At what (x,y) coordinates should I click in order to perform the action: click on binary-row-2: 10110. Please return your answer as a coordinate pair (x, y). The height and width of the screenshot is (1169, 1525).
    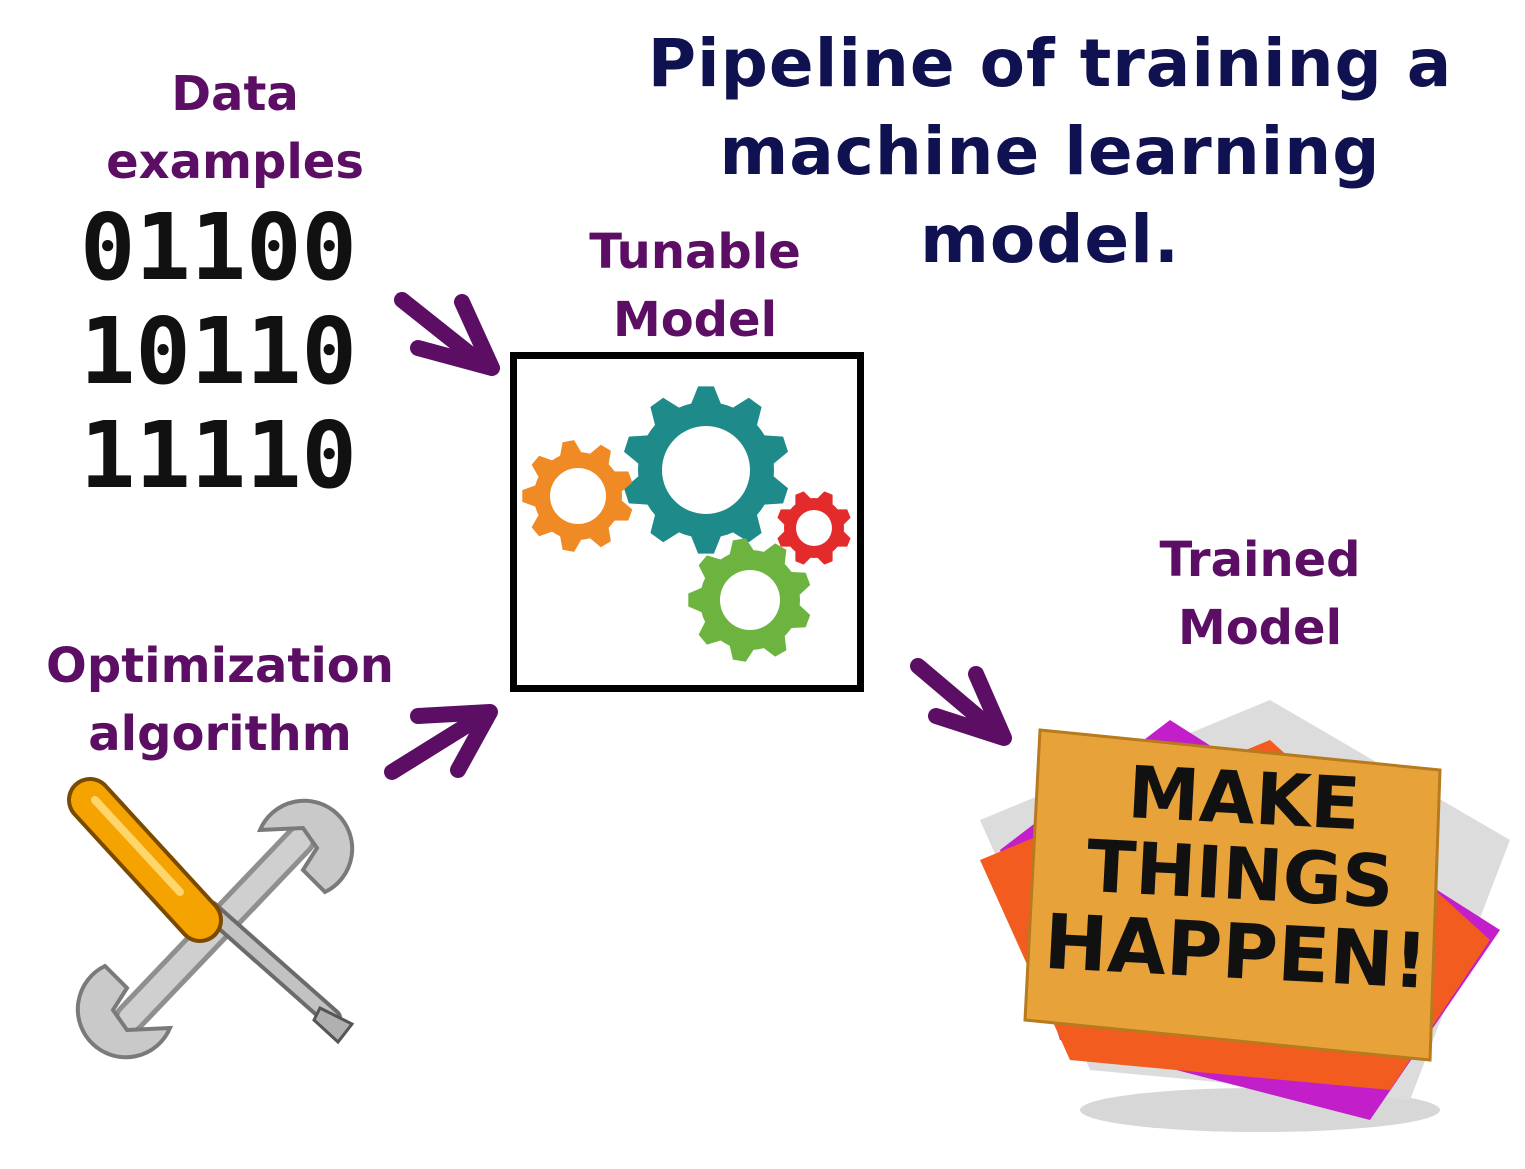
    Looking at the image, I should click on (218, 351).